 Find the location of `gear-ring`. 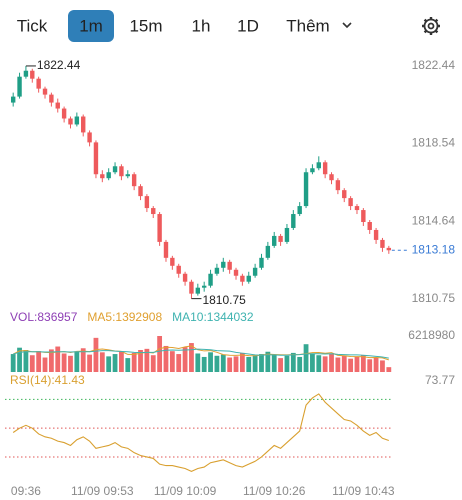

gear-ring is located at coordinates (431, 26).